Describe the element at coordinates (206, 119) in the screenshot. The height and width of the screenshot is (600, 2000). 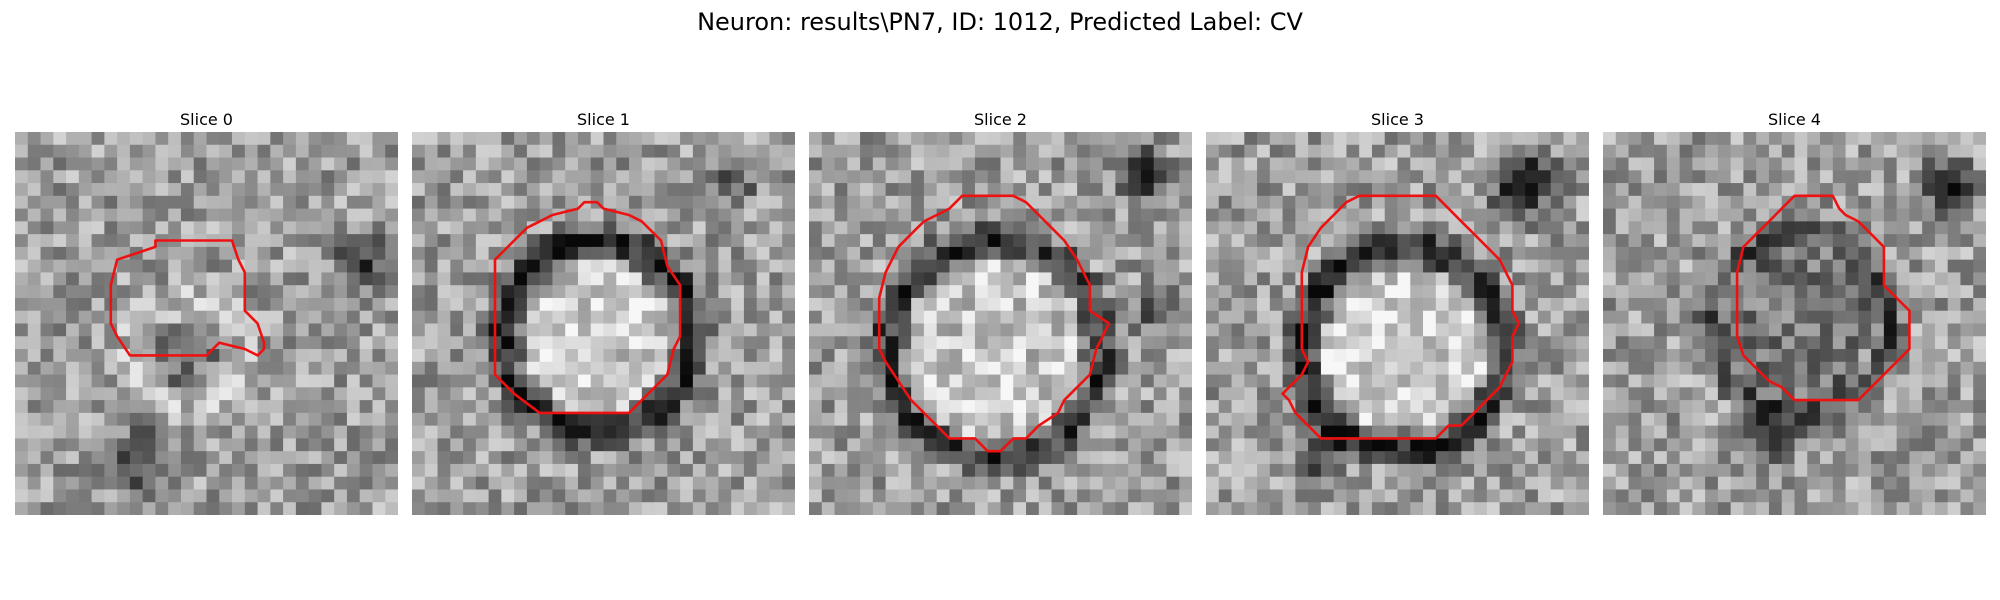
I see `slice-title: Slice 0` at that location.